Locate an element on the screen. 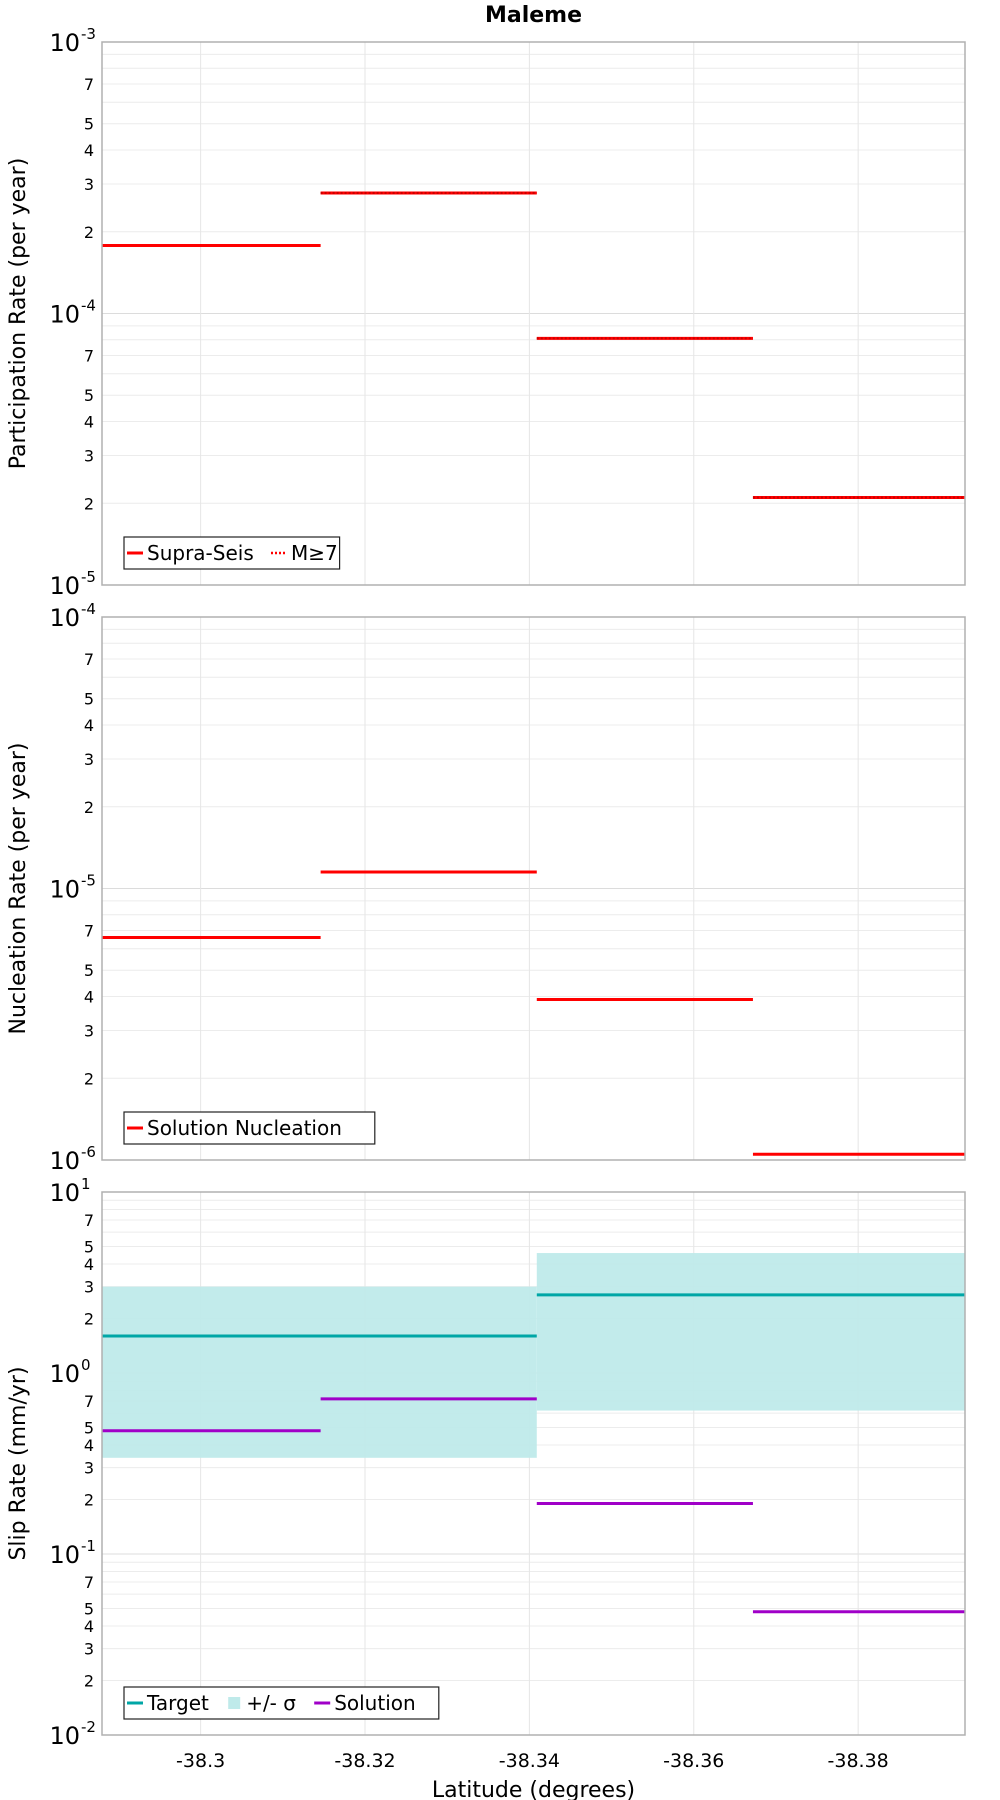  legend: Solution Nucleation is located at coordinates (249, 1128).